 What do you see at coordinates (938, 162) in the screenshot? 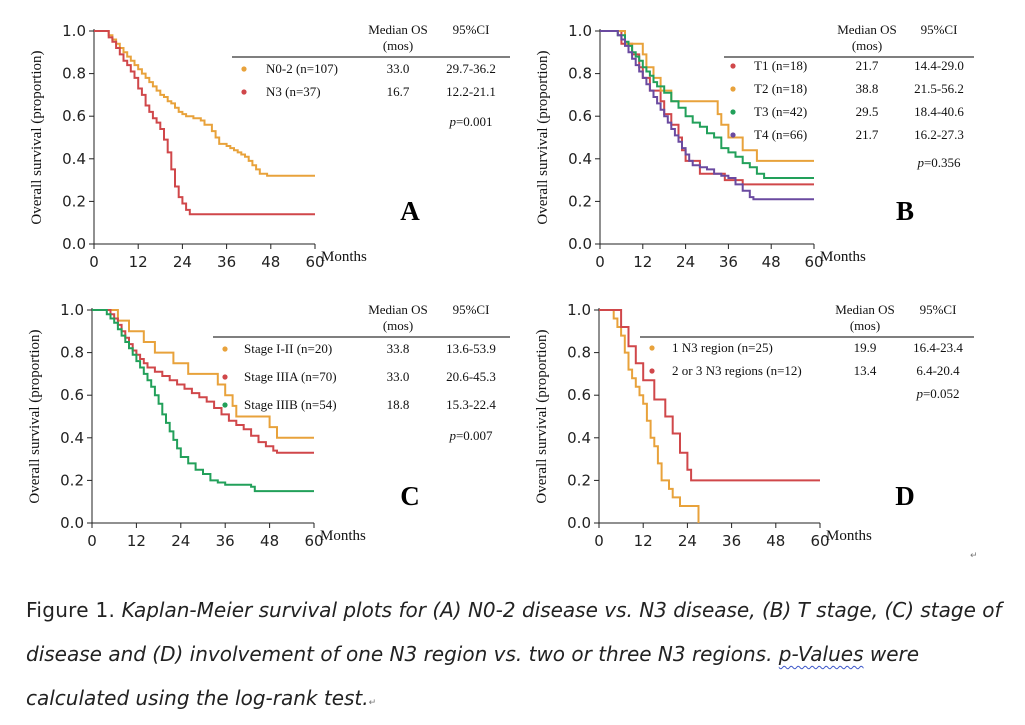
I see `panel-b-p-value: p=0.356` at bounding box center [938, 162].